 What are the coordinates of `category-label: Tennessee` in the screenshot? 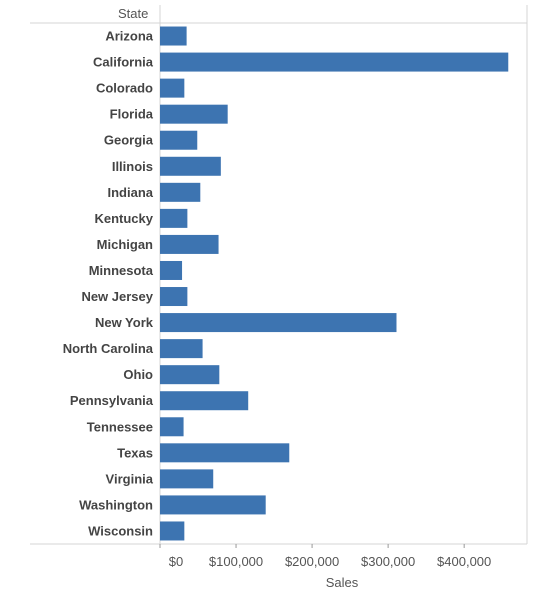 It's located at (120, 426).